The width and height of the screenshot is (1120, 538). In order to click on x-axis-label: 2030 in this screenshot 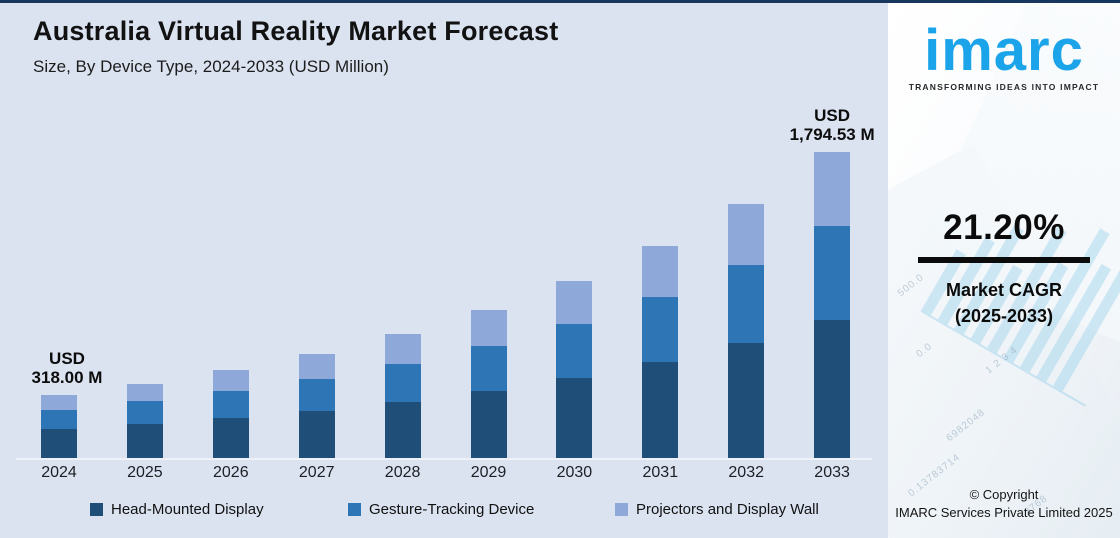, I will do `click(574, 472)`.